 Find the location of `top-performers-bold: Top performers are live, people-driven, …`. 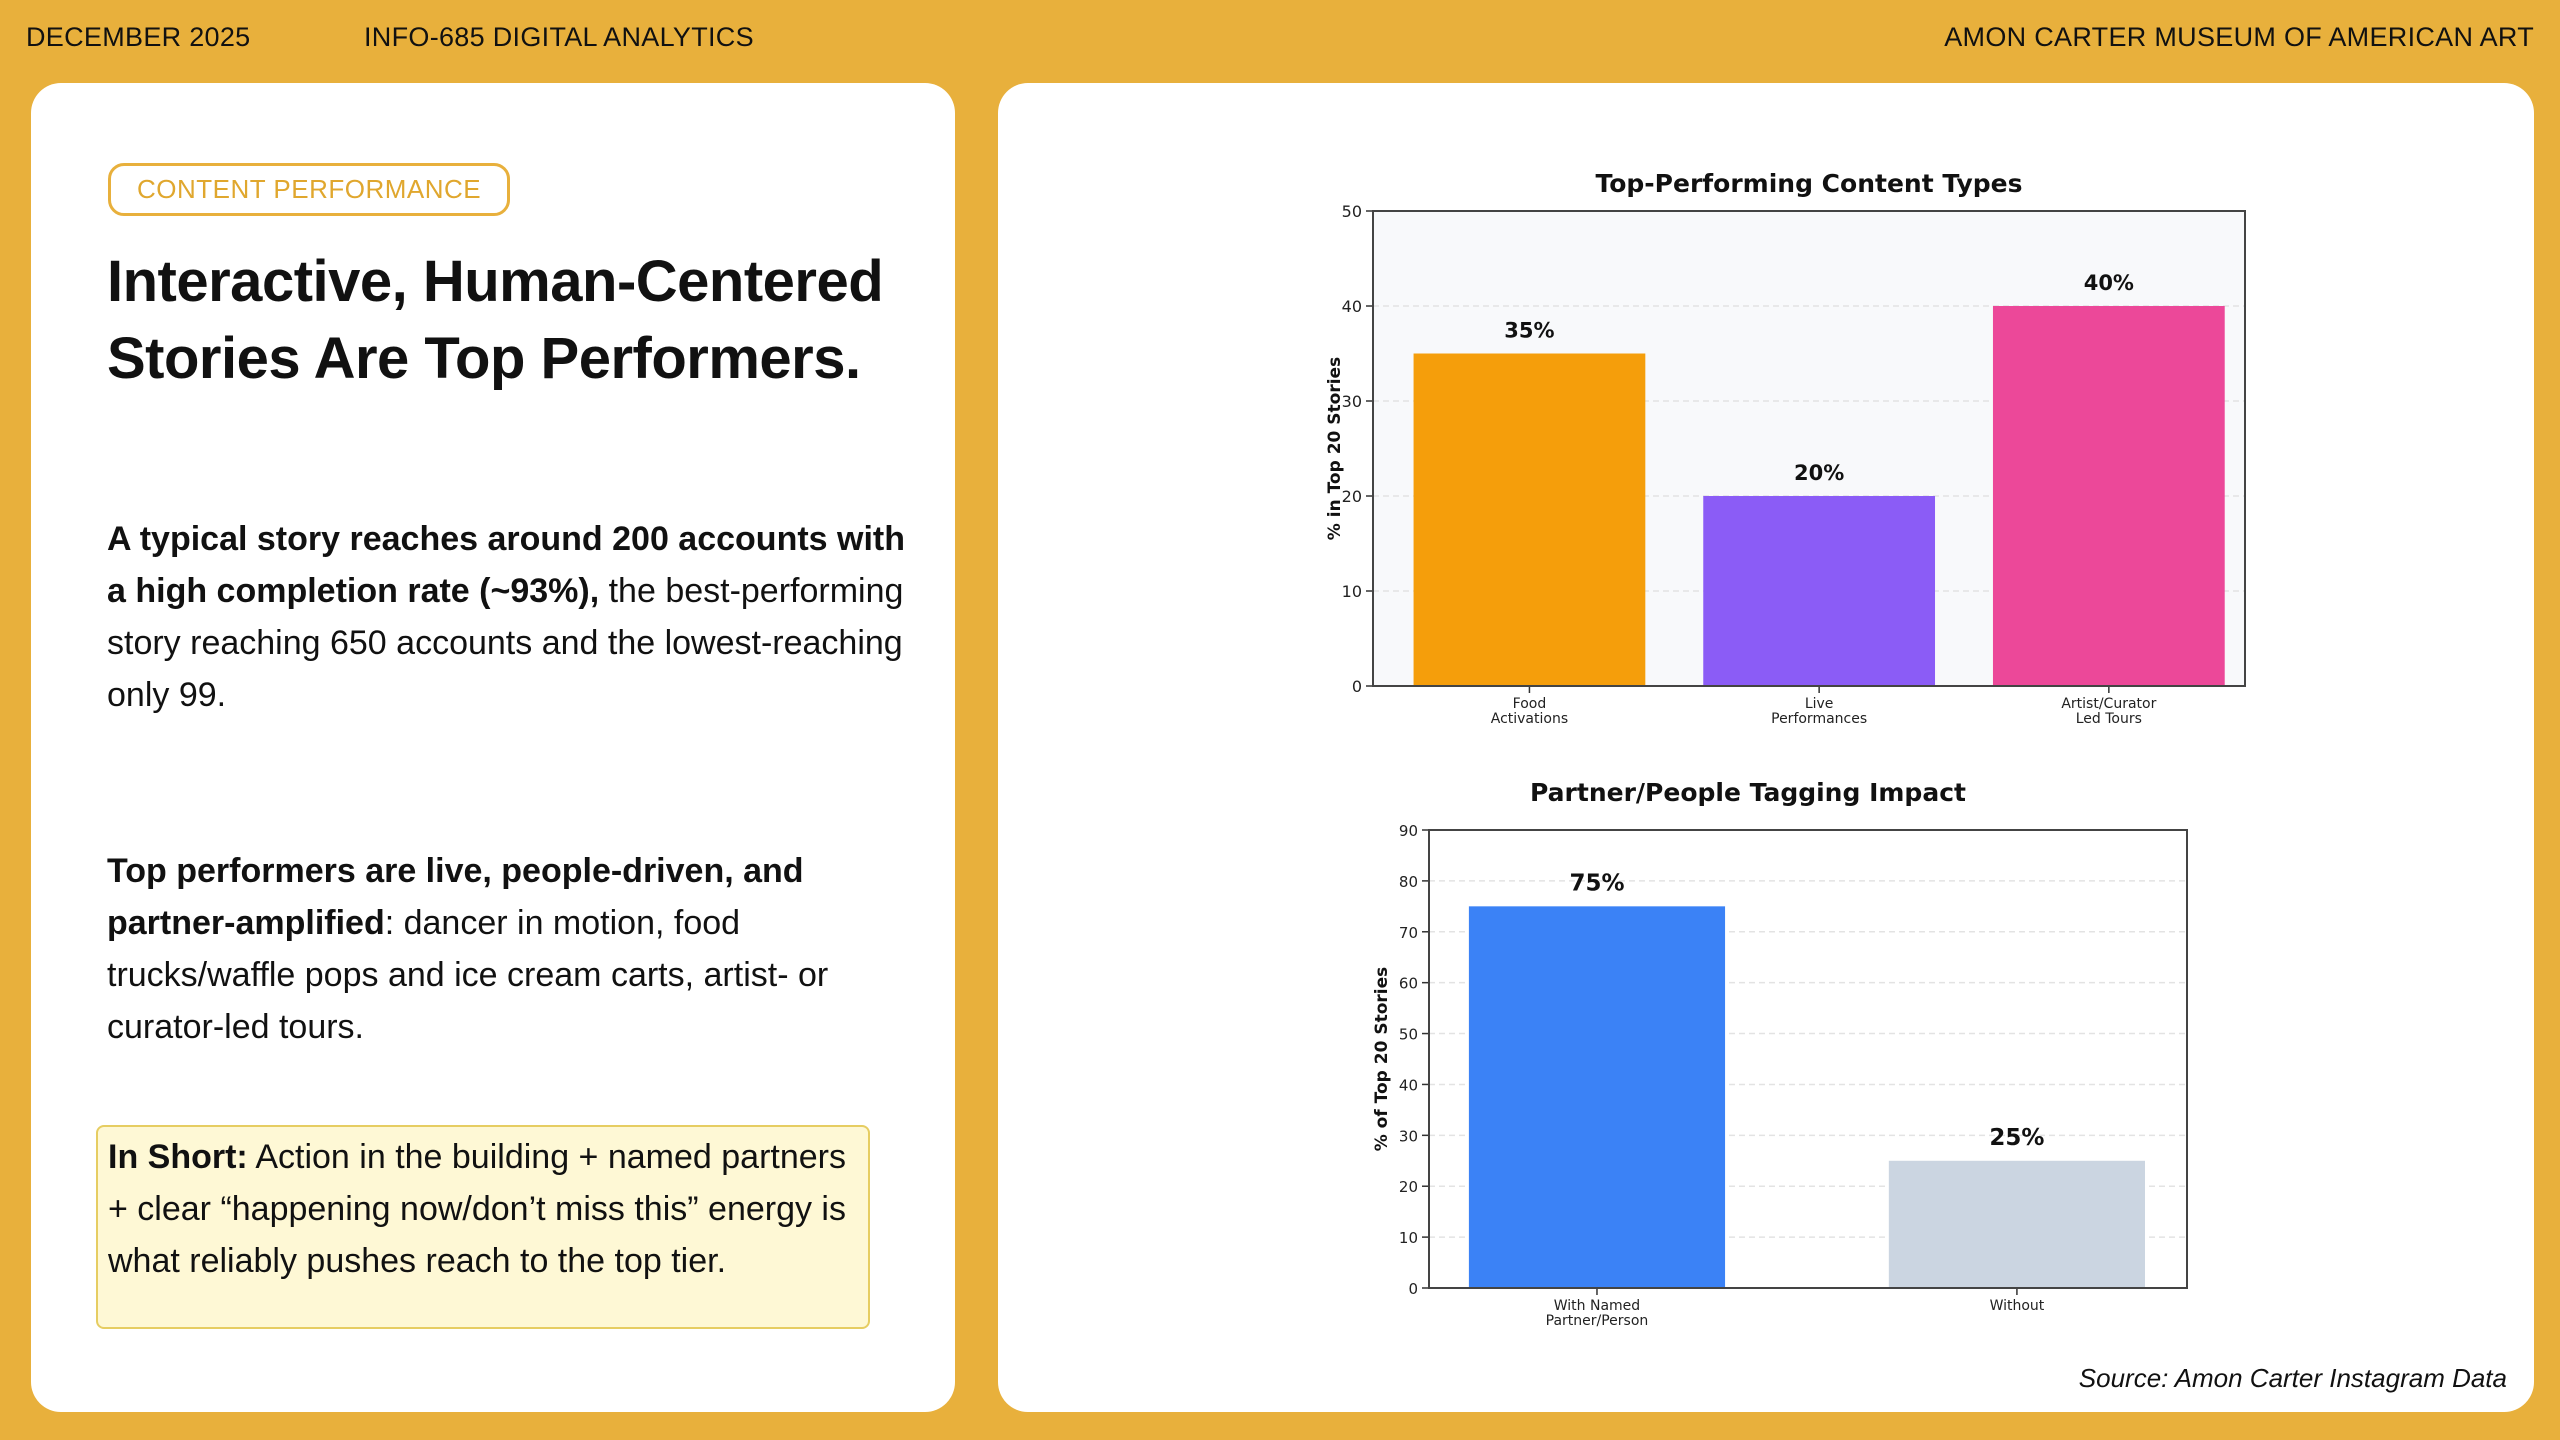

top-performers-bold: Top performers are live, people-driven, … is located at coordinates (455, 897).